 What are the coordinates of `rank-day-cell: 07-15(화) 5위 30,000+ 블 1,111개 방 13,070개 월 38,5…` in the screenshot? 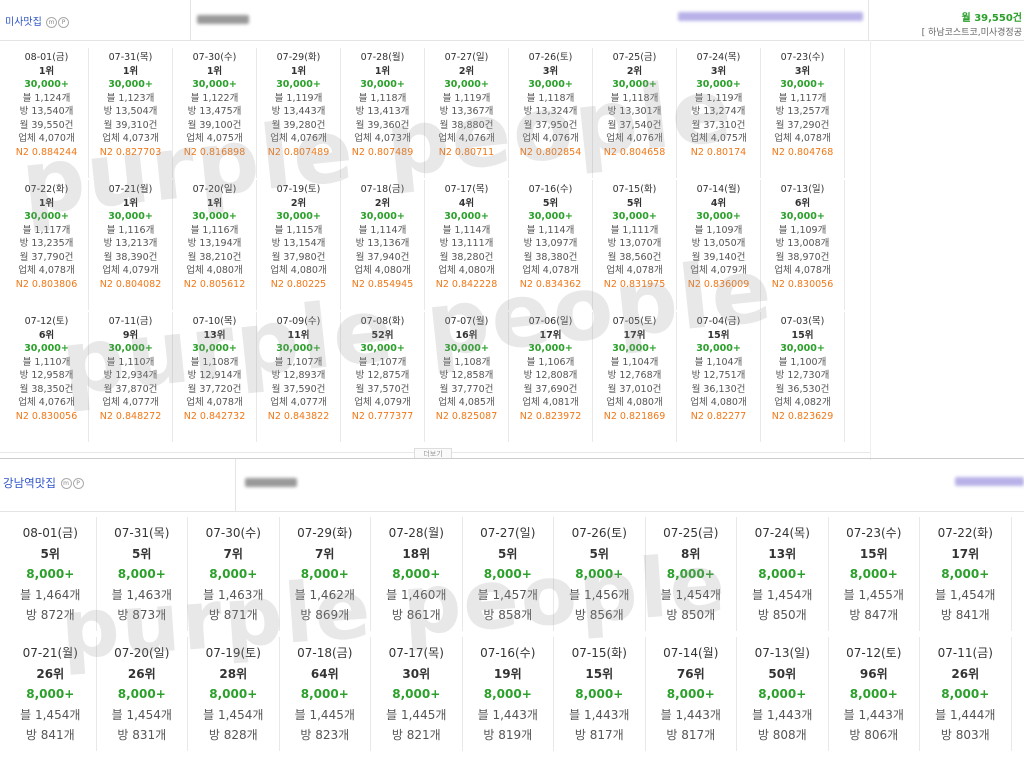 It's located at (635, 245).